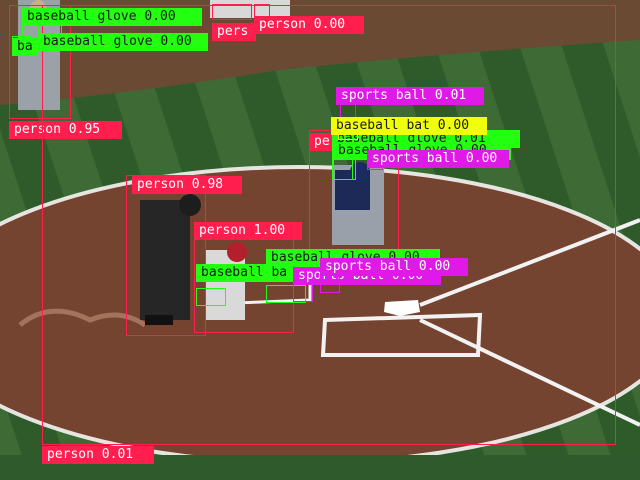 This screenshot has height=480, width=640. What do you see at coordinates (234, 32) in the screenshot?
I see `person-label: pers` at bounding box center [234, 32].